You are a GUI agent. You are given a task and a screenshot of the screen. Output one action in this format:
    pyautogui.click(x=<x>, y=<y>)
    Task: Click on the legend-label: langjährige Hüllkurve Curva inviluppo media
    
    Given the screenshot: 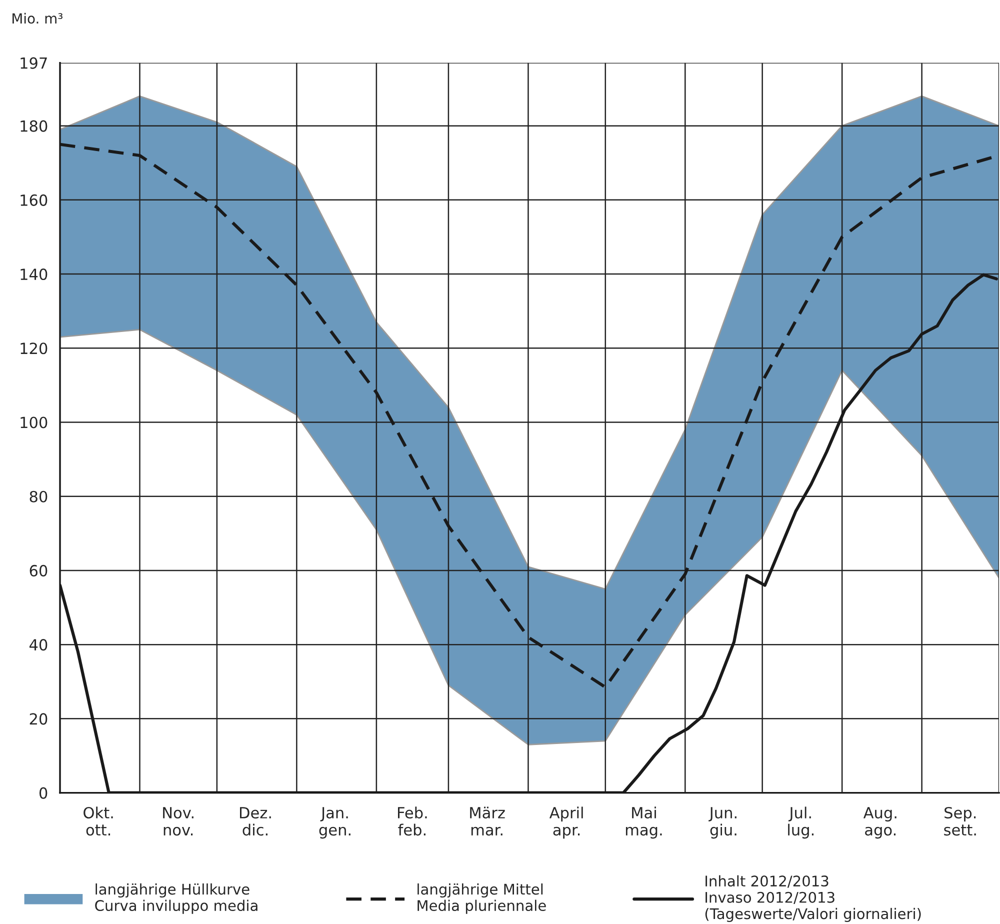 What is the action you would take?
    pyautogui.click(x=176, y=898)
    